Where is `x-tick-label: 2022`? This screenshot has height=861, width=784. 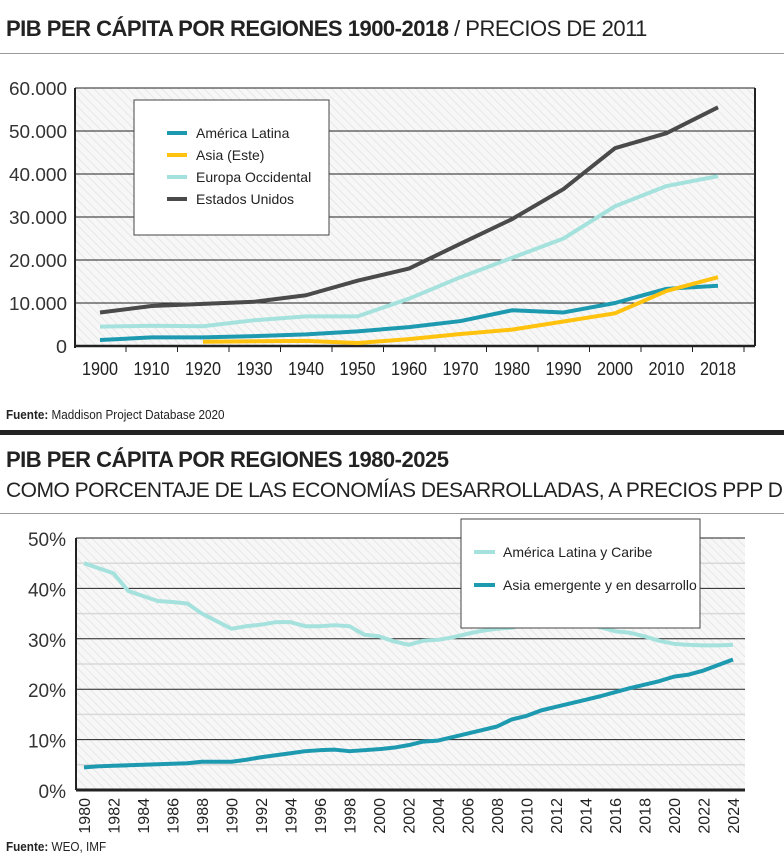 x-tick-label: 2022 is located at coordinates (705, 816).